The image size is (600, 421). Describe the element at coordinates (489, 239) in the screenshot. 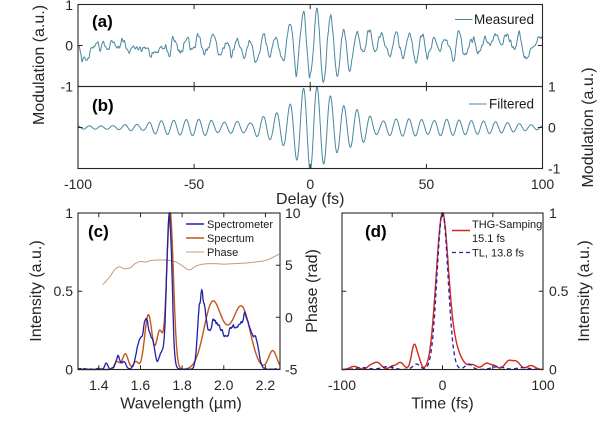

I see `svg-text: 15.1 fs` at that location.